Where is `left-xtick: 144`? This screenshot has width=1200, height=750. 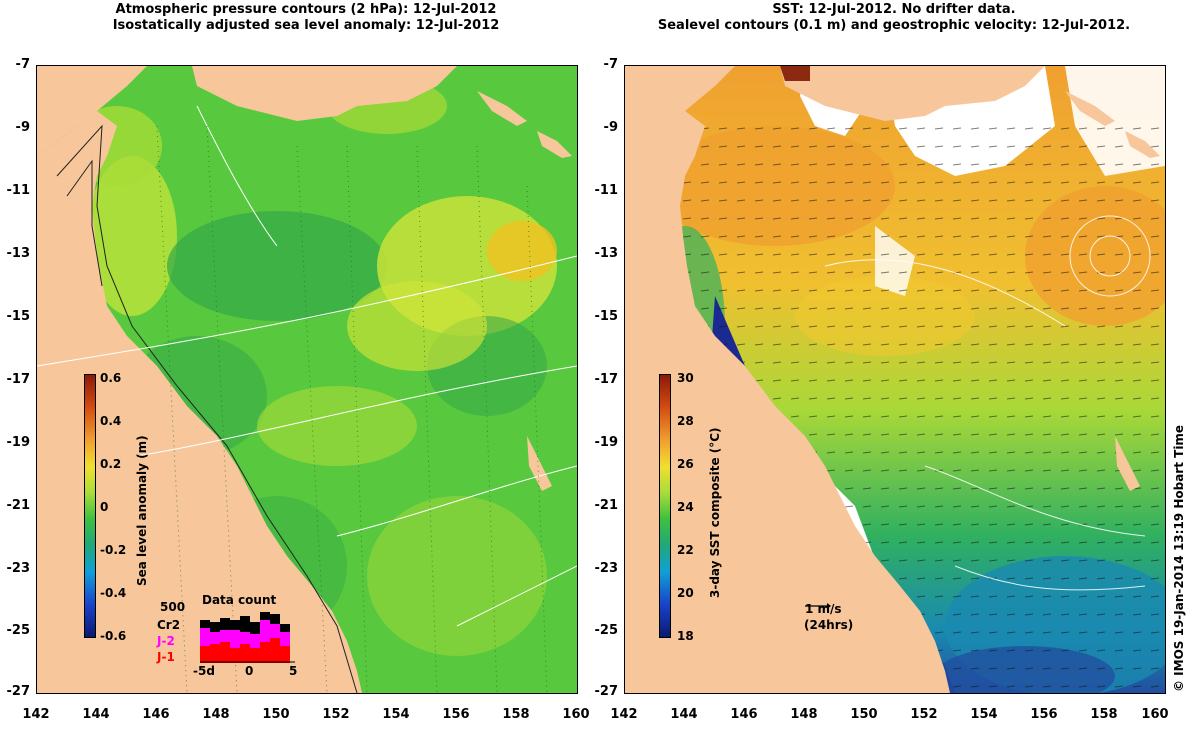
left-xtick: 144 is located at coordinates (96, 714).